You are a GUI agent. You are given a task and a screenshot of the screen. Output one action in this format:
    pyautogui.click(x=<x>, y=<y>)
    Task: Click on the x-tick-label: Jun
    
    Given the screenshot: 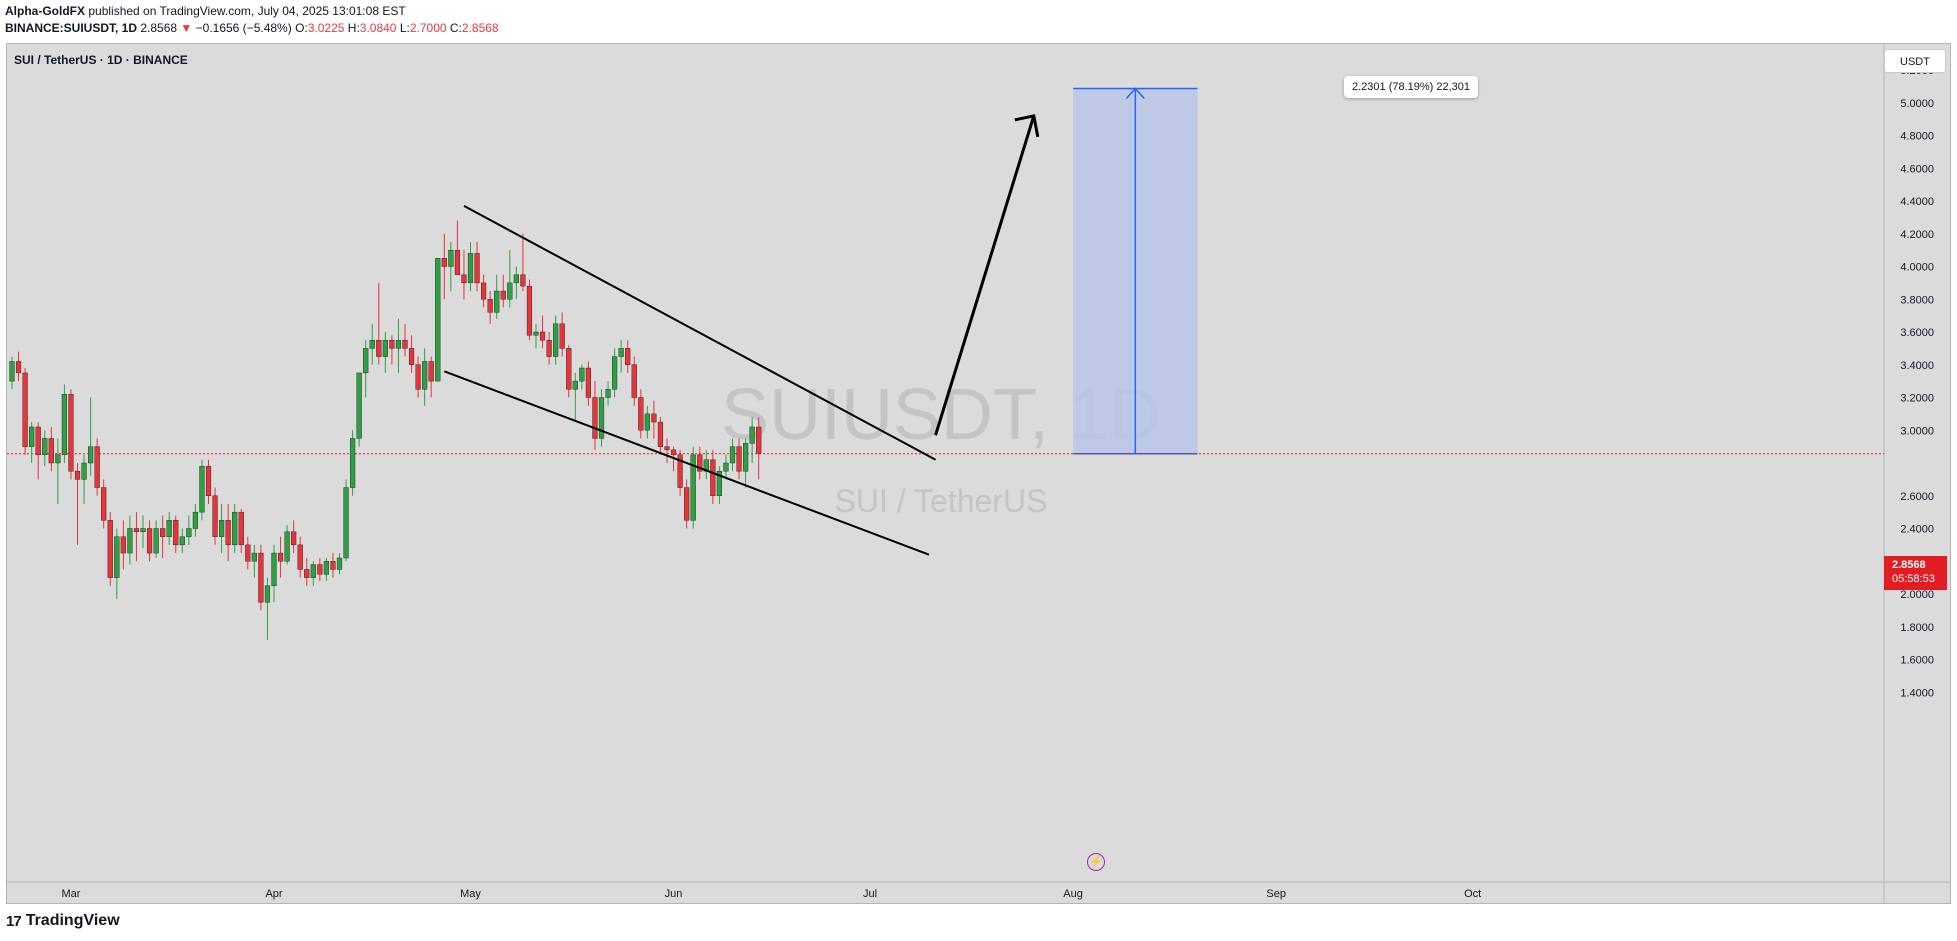 What is the action you would take?
    pyautogui.click(x=674, y=894)
    